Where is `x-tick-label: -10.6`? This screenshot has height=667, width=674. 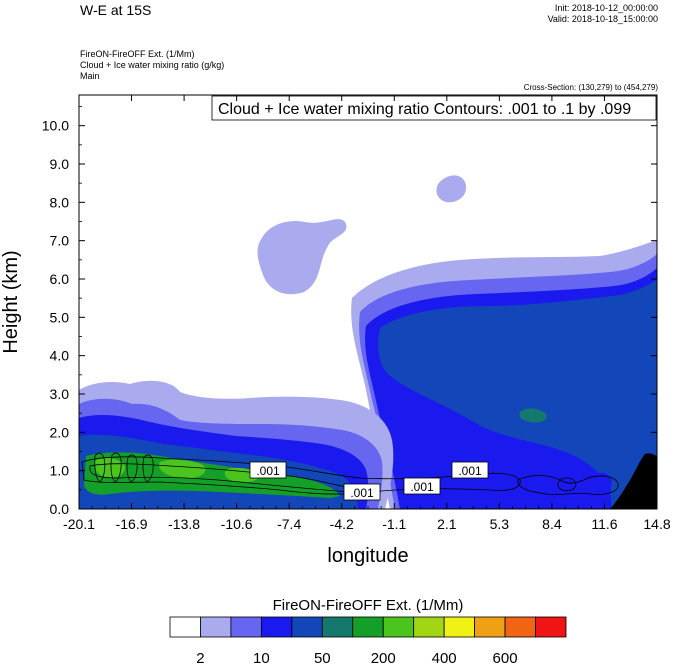
x-tick-label: -10.6 is located at coordinates (237, 524).